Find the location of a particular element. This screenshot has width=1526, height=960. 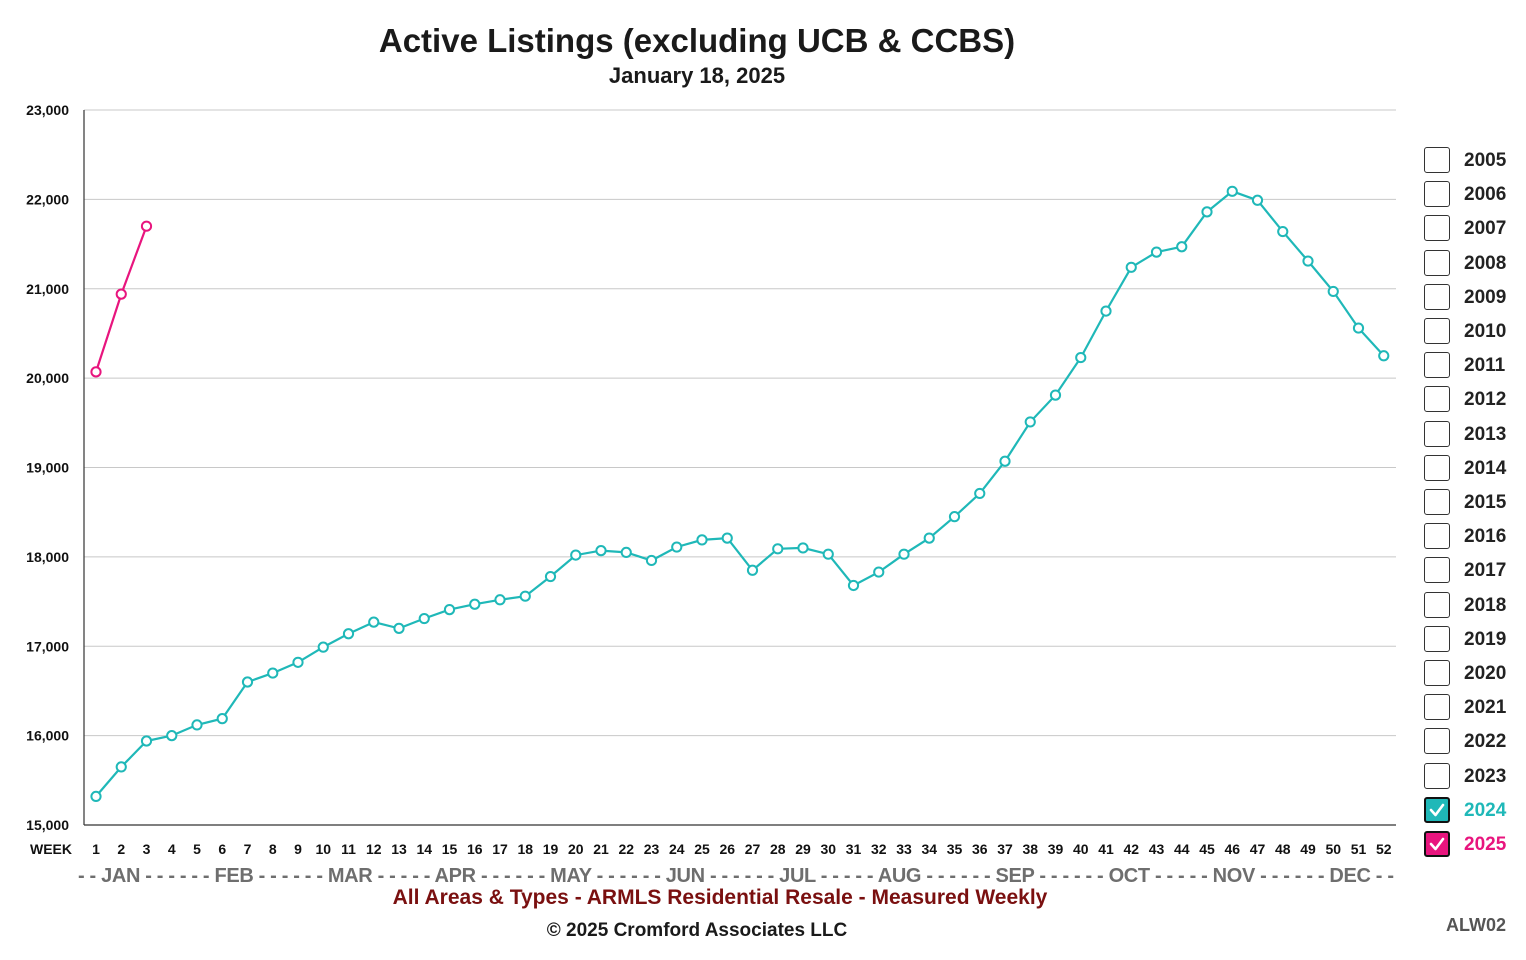

legend-item-2006: 2006 is located at coordinates (1474, 196).